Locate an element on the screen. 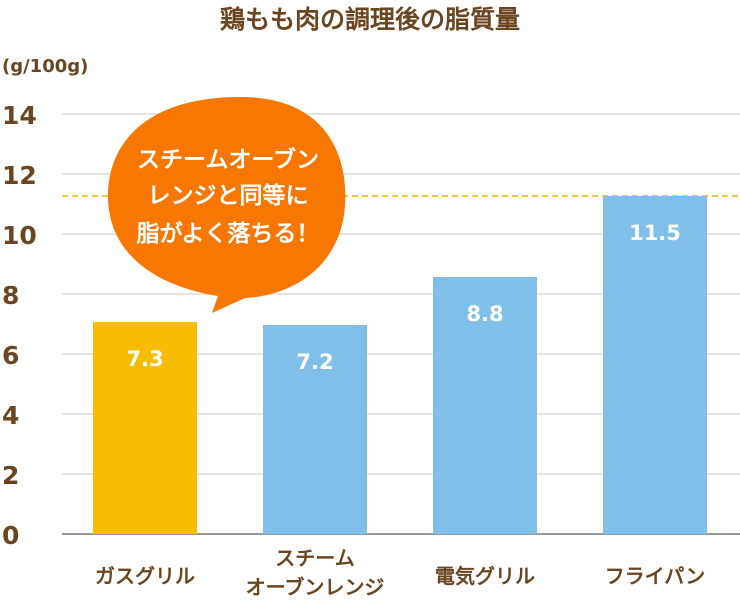 The image size is (740, 601). data-label: 7.3 is located at coordinates (144, 359).